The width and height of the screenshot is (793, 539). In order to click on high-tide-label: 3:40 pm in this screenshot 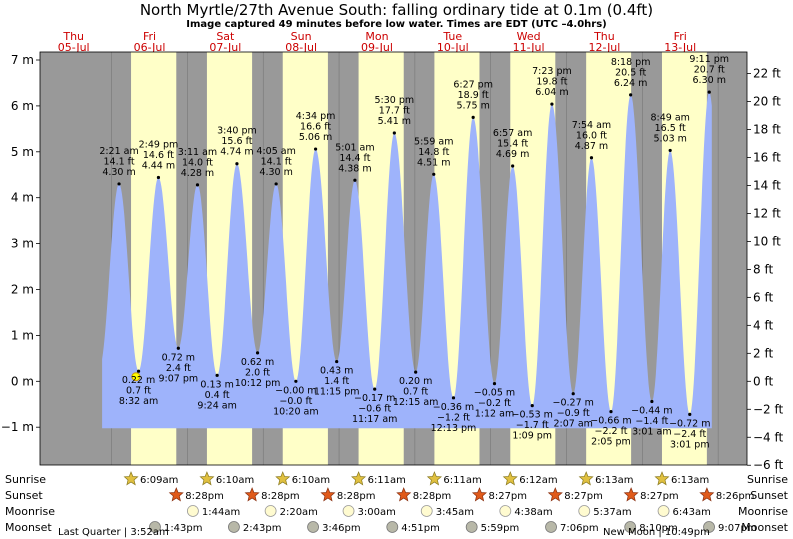, I will do `click(237, 131)`.